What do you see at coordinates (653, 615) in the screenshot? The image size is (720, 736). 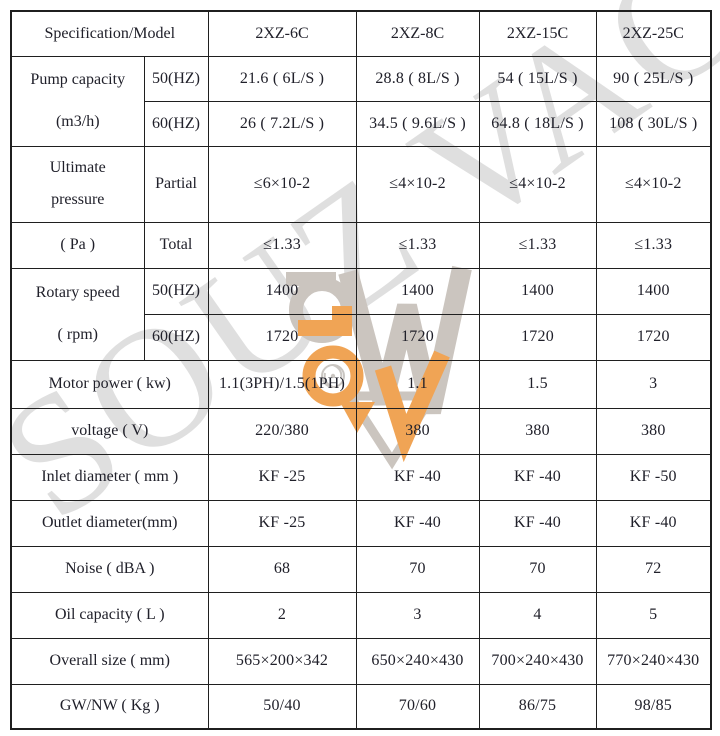 I see `value-cell: 5` at bounding box center [653, 615].